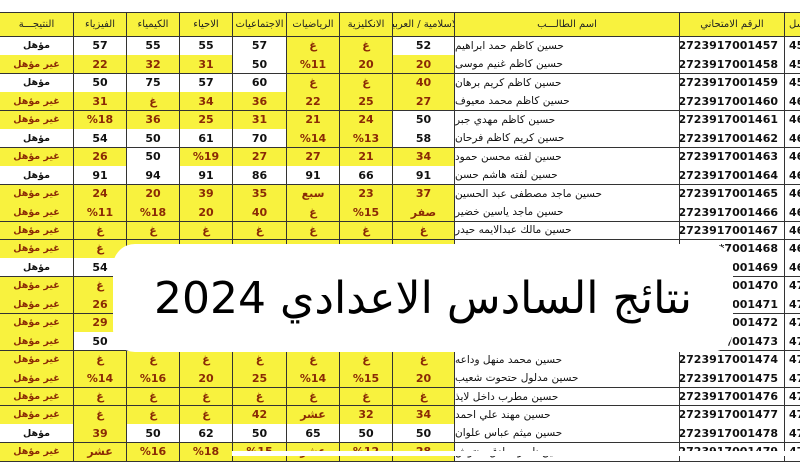  I want to click on cell-exam-no: 2723917001461, so click(732, 120).